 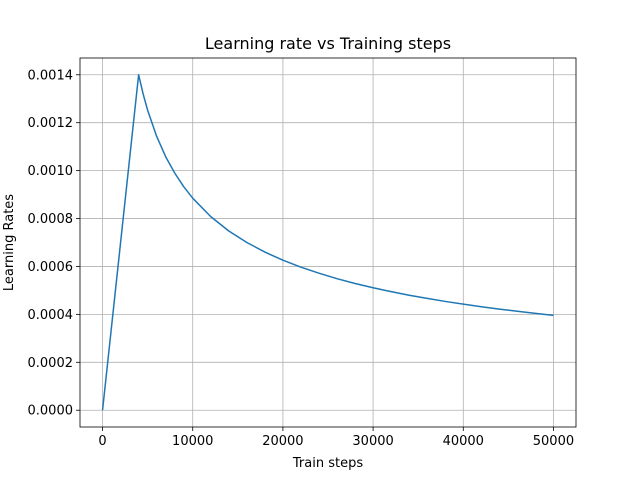 What do you see at coordinates (282, 441) in the screenshot?
I see `x-tick-label: 20000` at bounding box center [282, 441].